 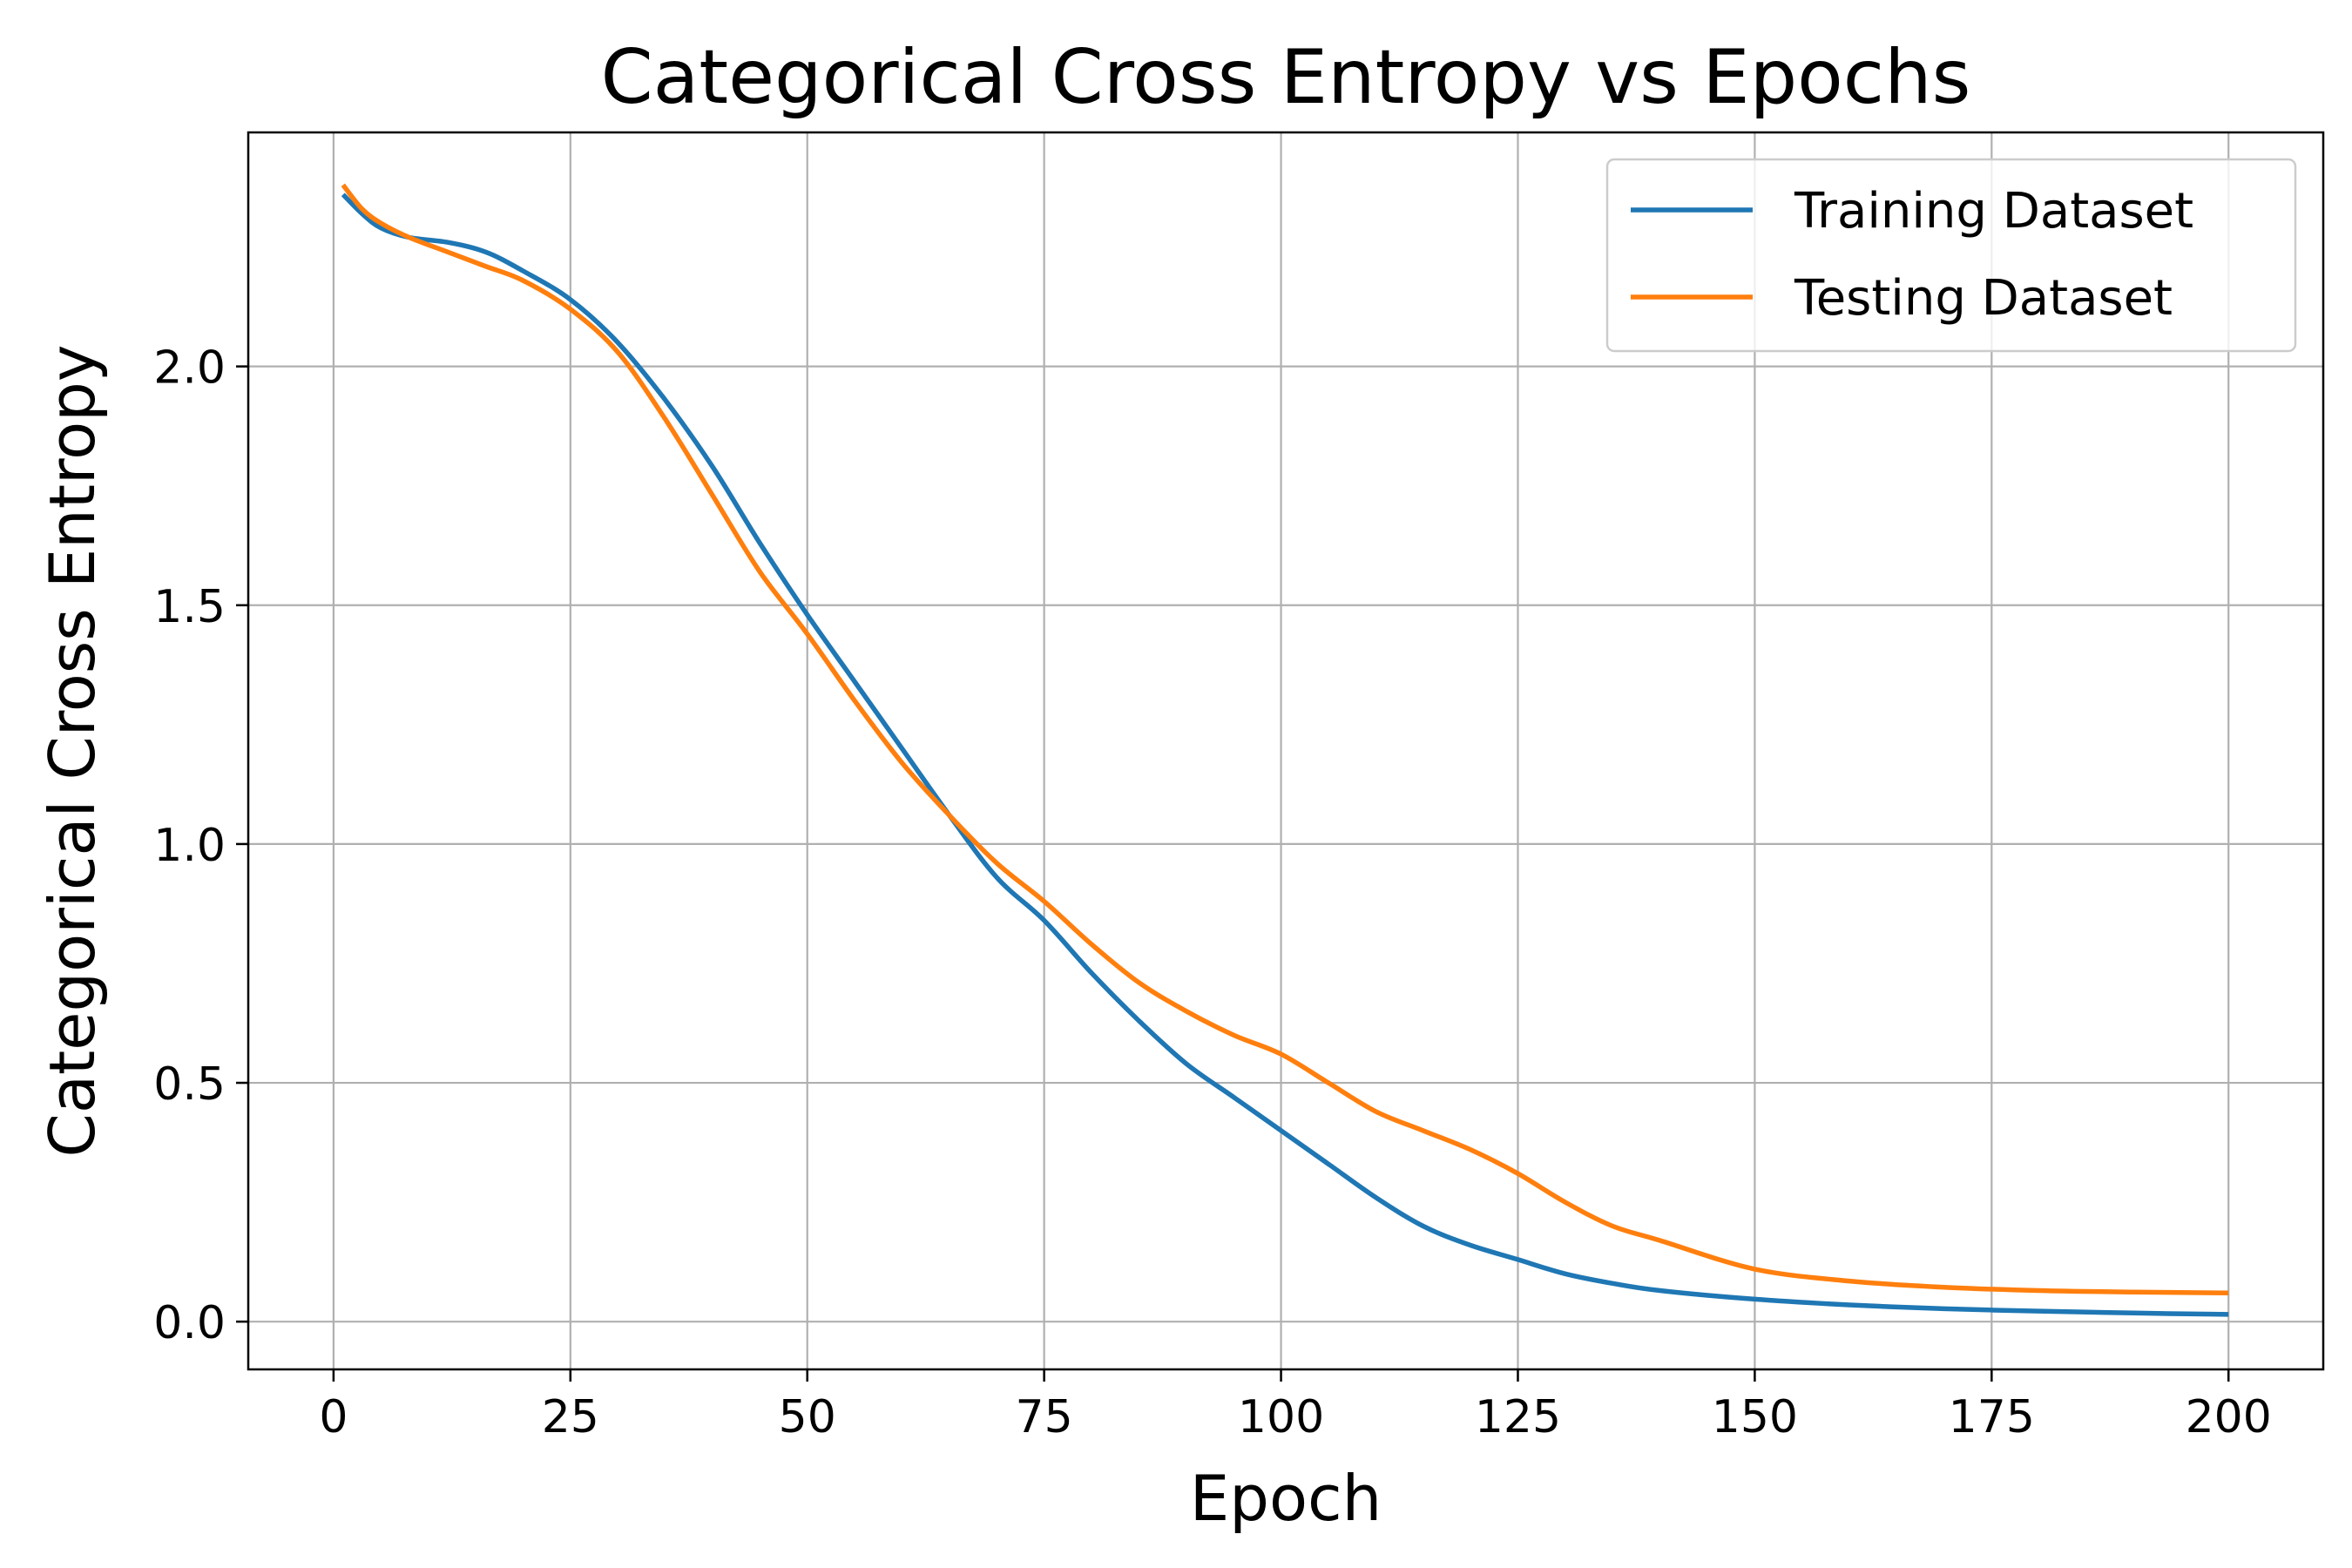 I want to click on chart-title: Categorical Cross Entropy vs Epochs, so click(x=1286, y=77).